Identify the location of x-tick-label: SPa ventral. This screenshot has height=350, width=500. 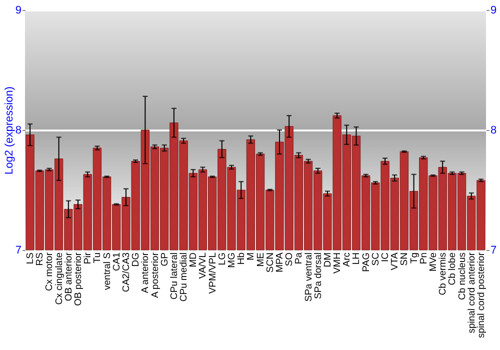
(308, 277).